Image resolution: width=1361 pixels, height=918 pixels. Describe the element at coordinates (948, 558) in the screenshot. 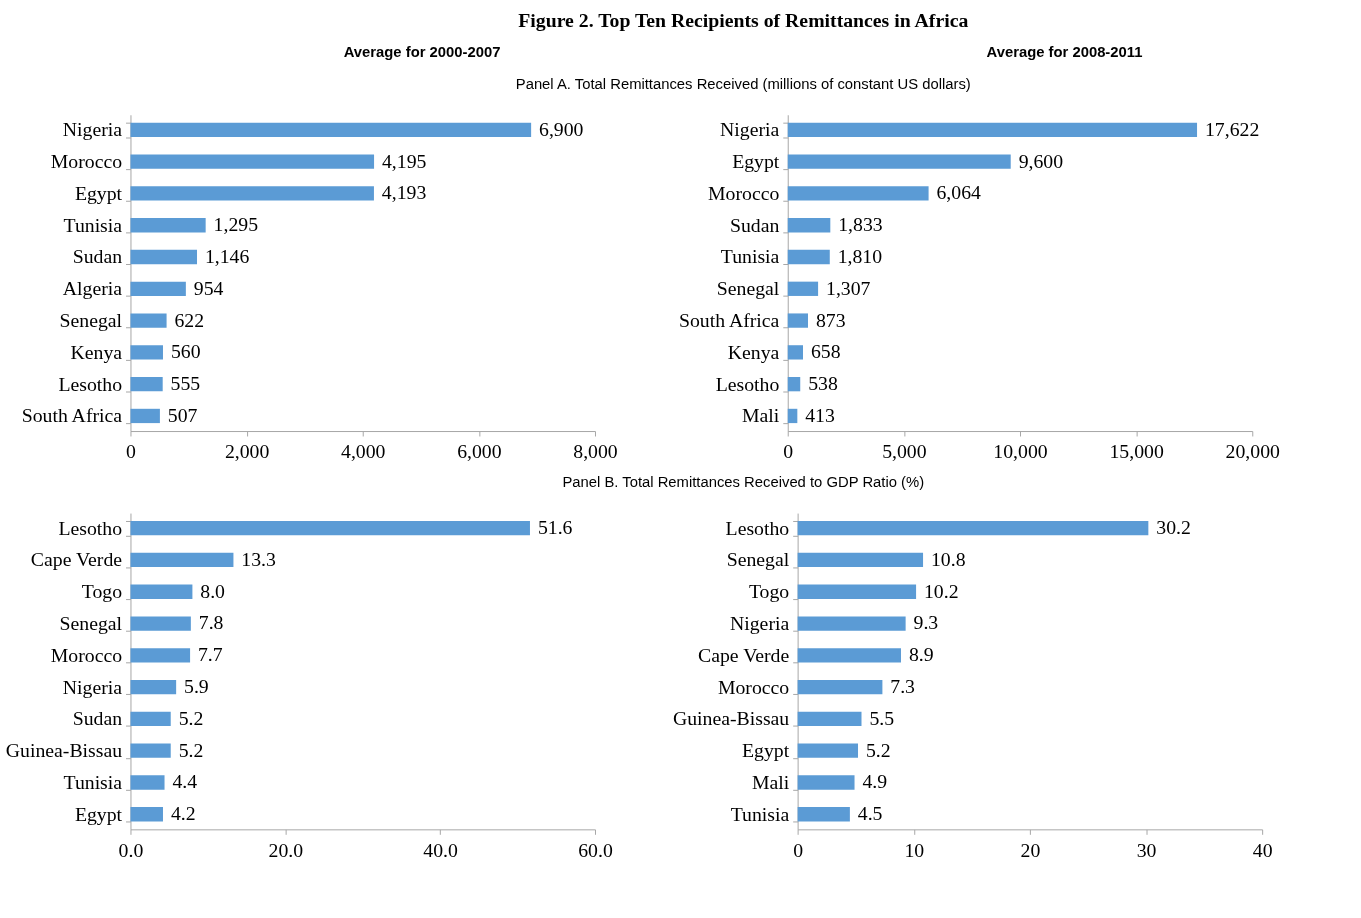

I see `data-label: 10.8` at that location.